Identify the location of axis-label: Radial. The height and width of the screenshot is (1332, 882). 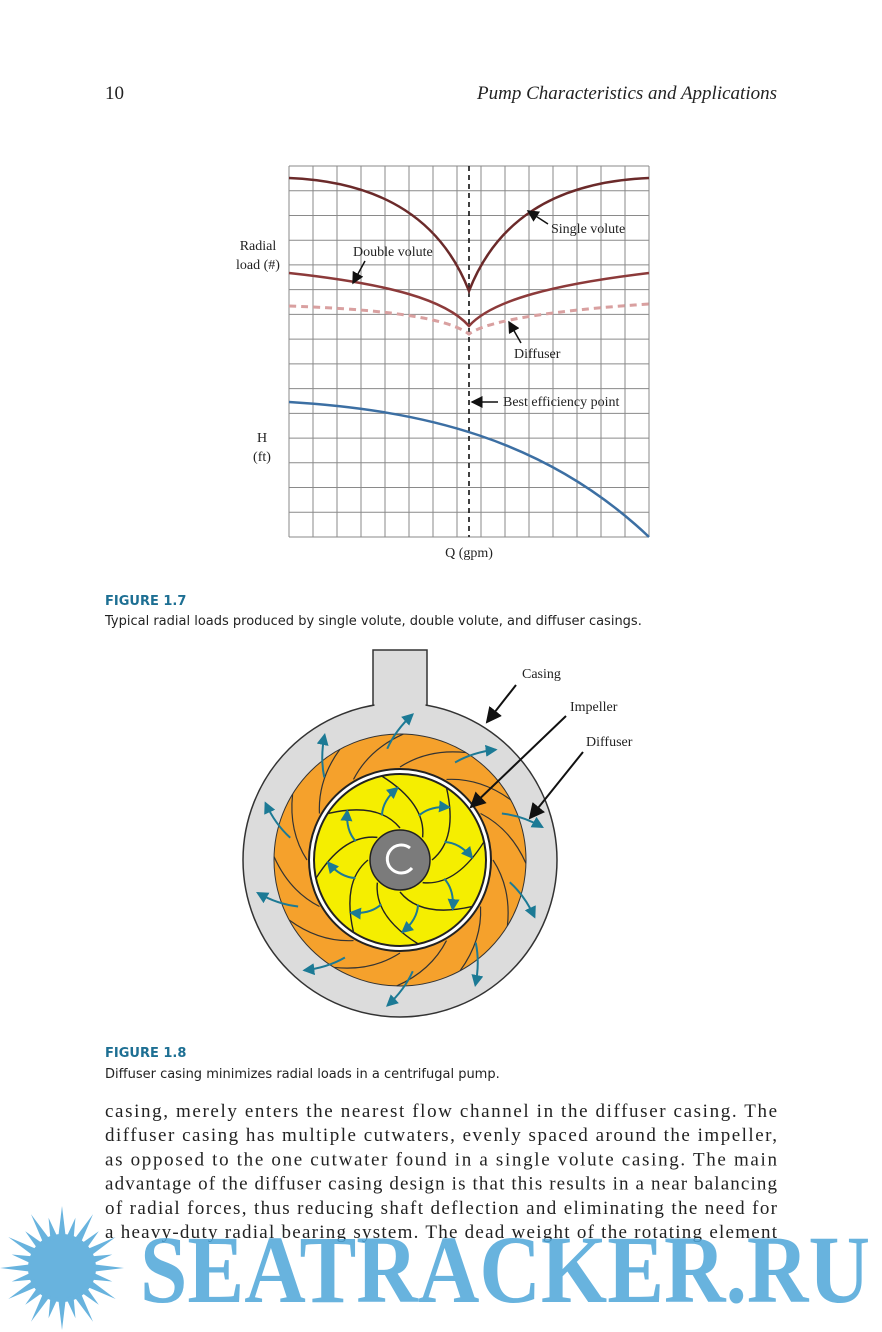
(258, 246).